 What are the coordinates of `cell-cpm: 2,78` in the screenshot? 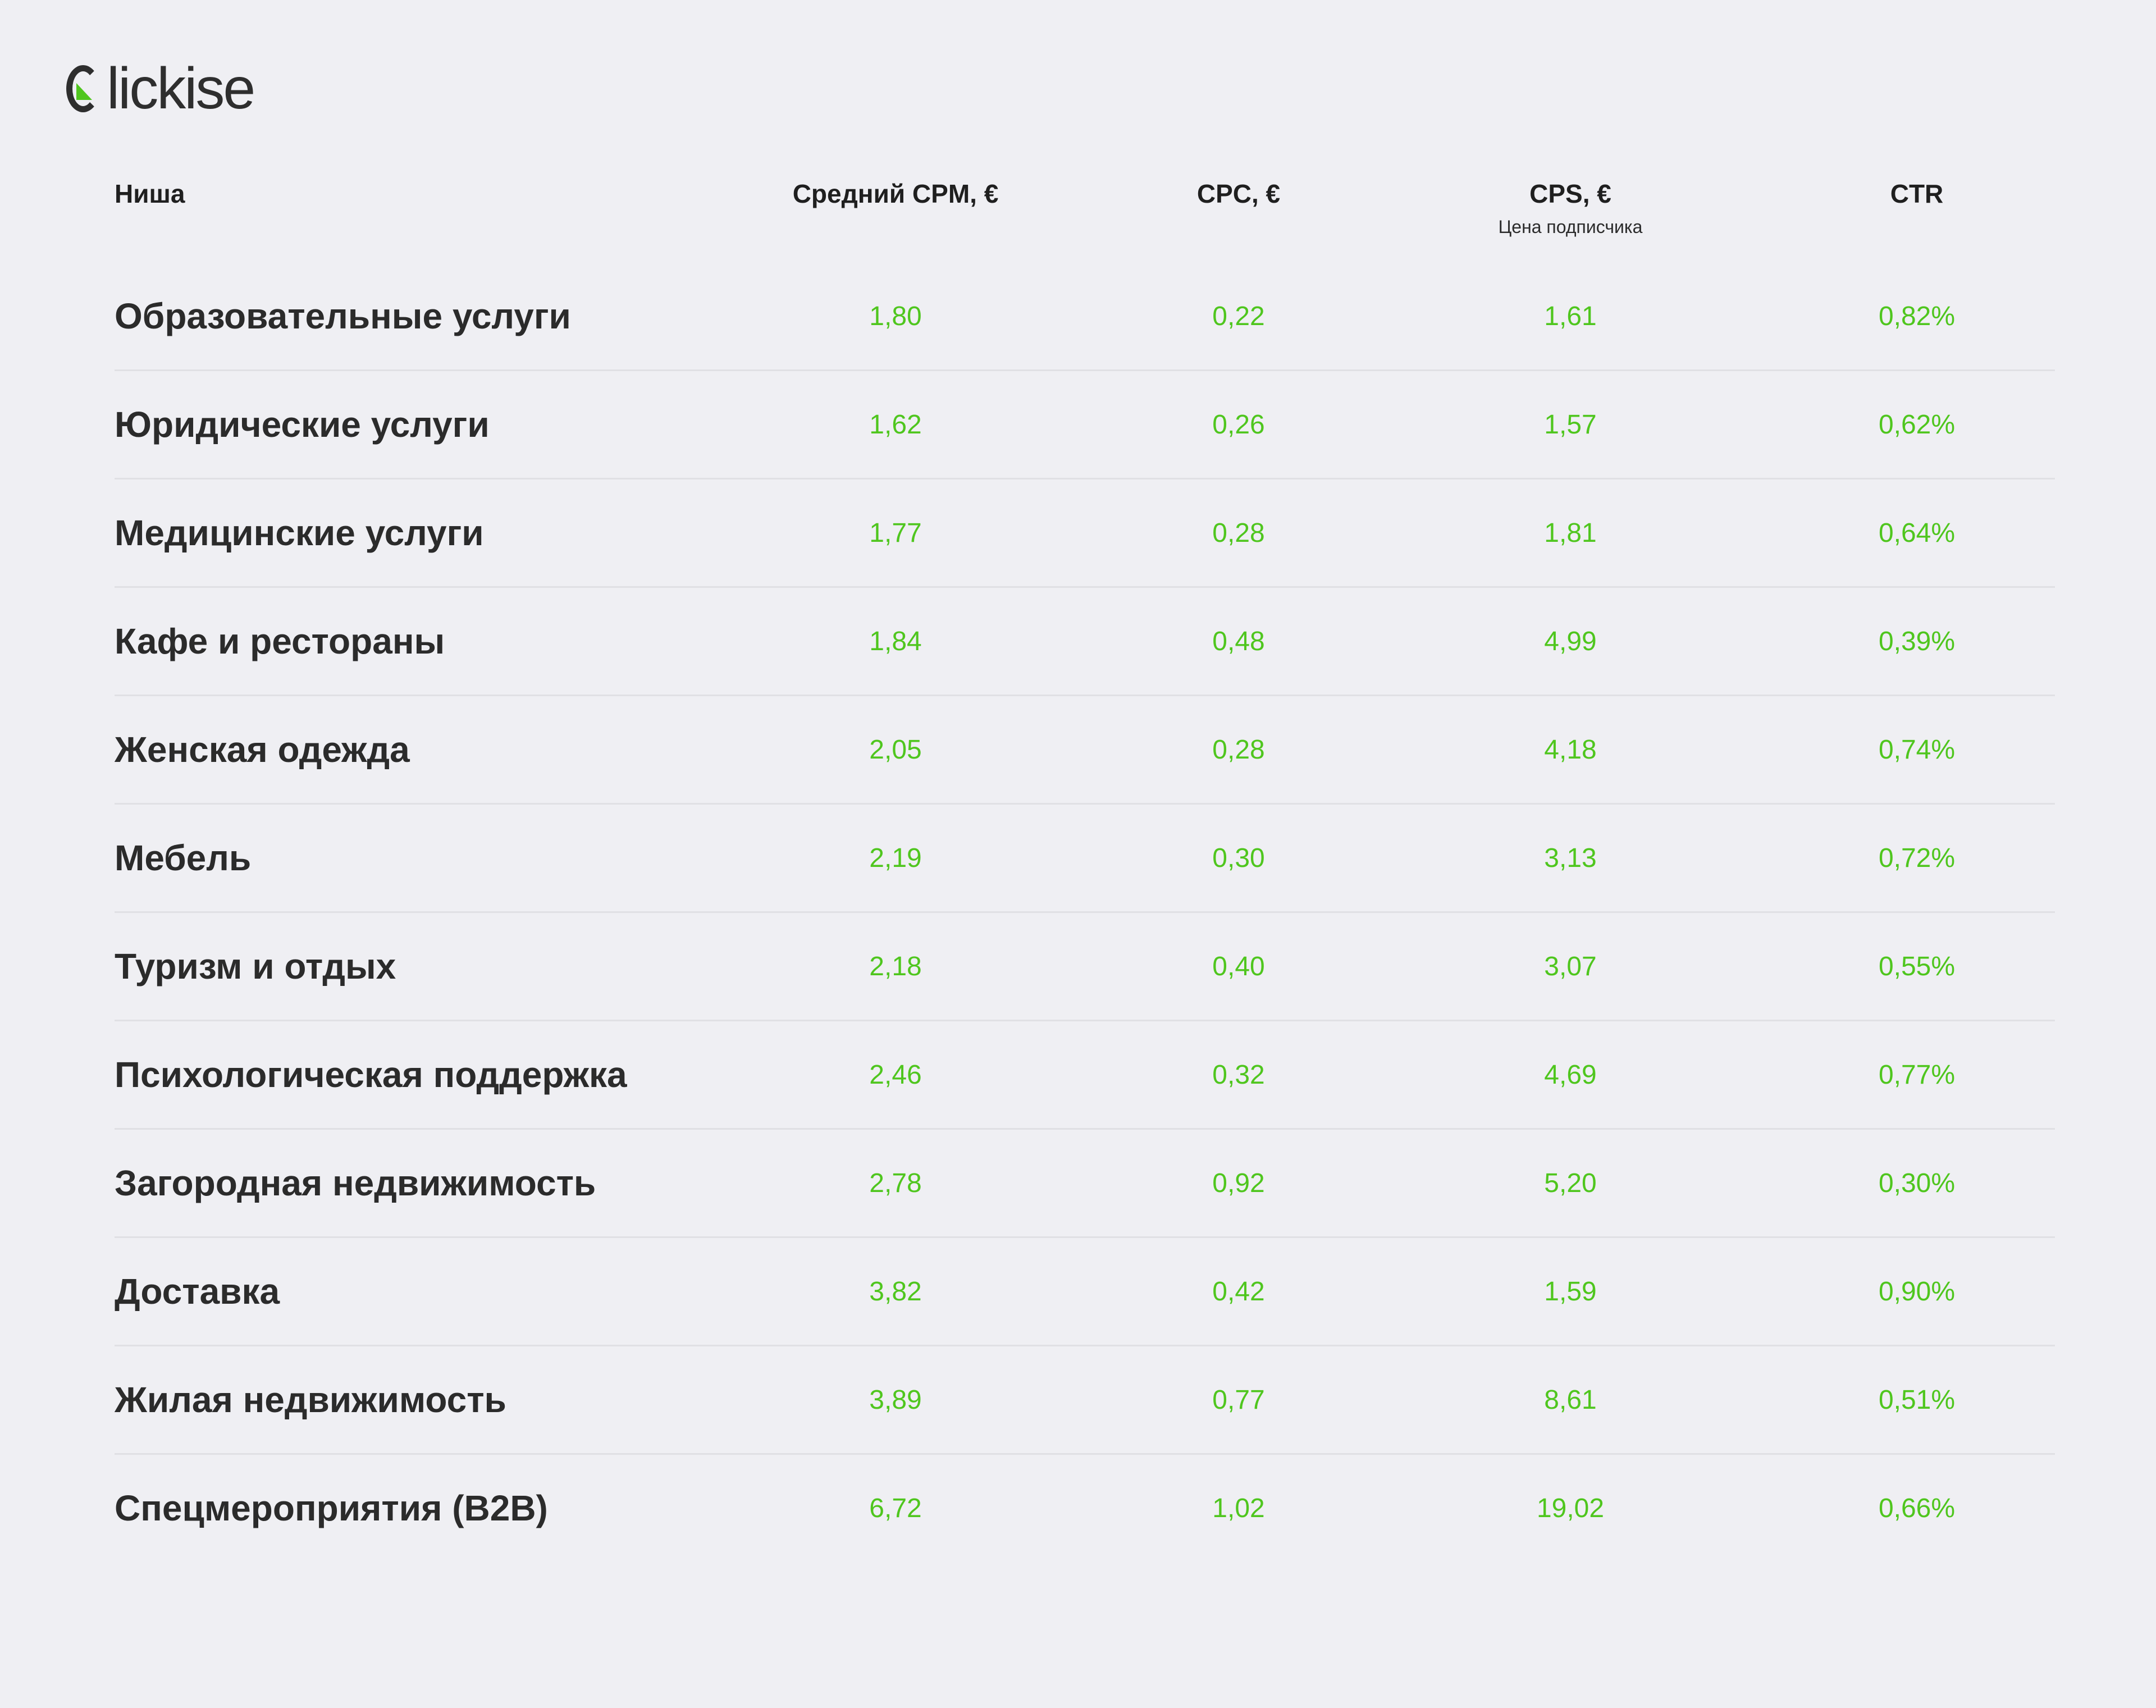 It's located at (895, 1184).